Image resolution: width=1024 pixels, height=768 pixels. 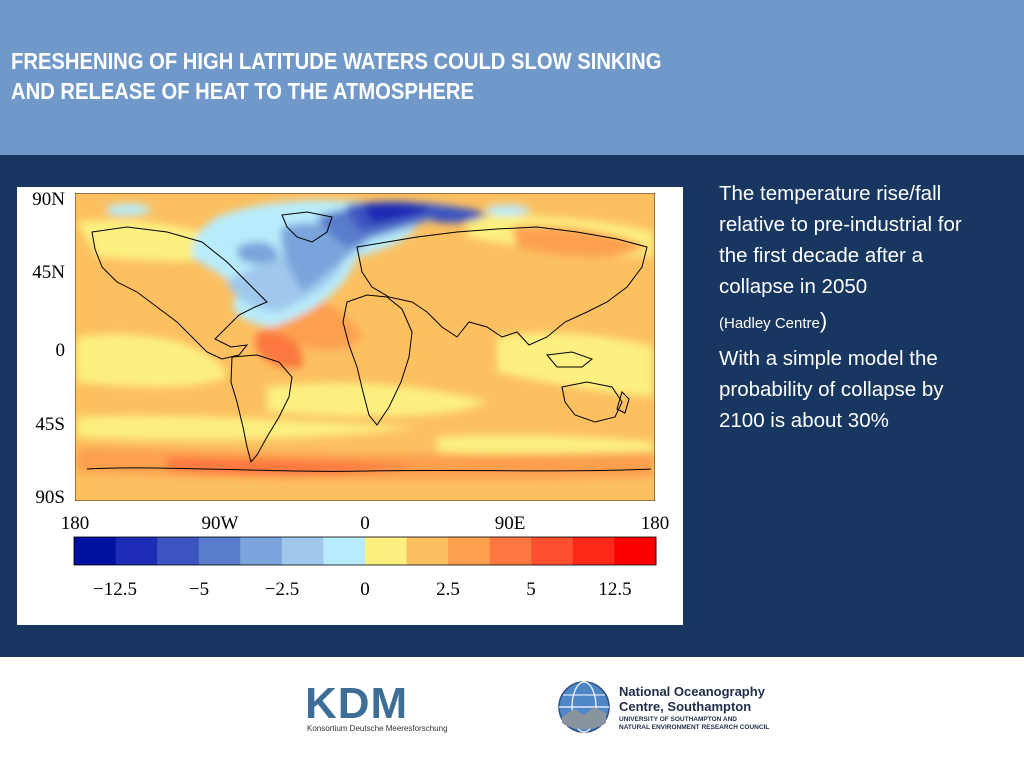 I want to click on lat-label-eq: 0, so click(x=61, y=350).